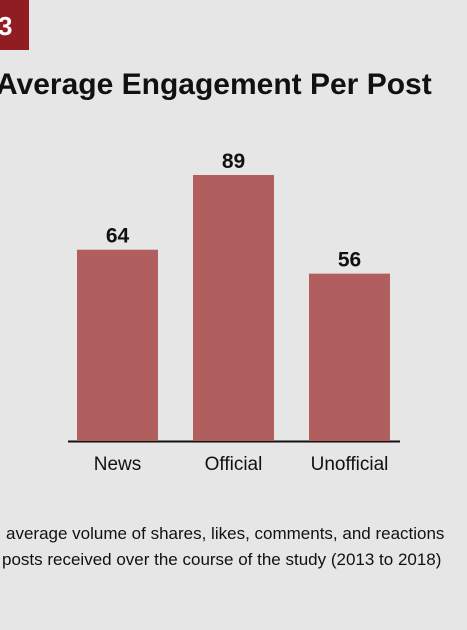 The height and width of the screenshot is (630, 467). I want to click on x-tick-label: News, so click(118, 464).